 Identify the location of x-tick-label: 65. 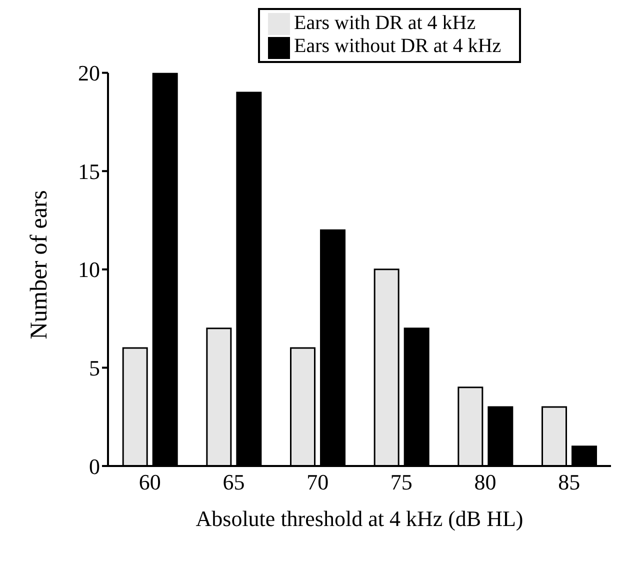
(233, 482).